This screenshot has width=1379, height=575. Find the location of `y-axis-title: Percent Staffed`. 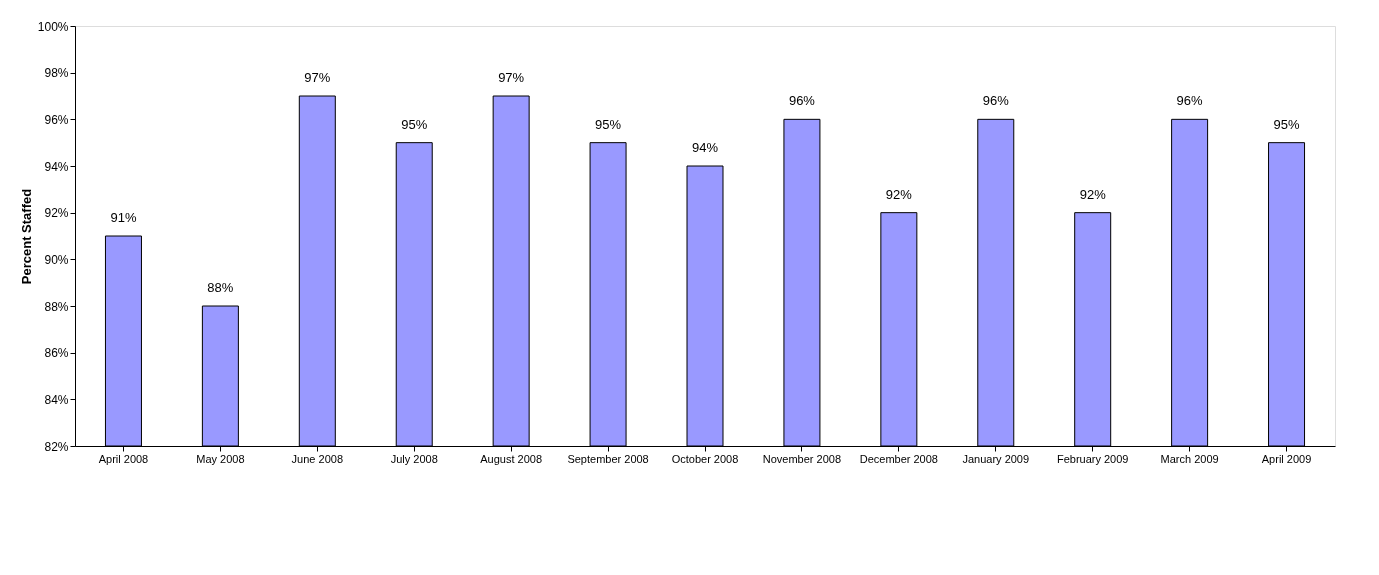

y-axis-title: Percent Staffed is located at coordinates (26, 236).